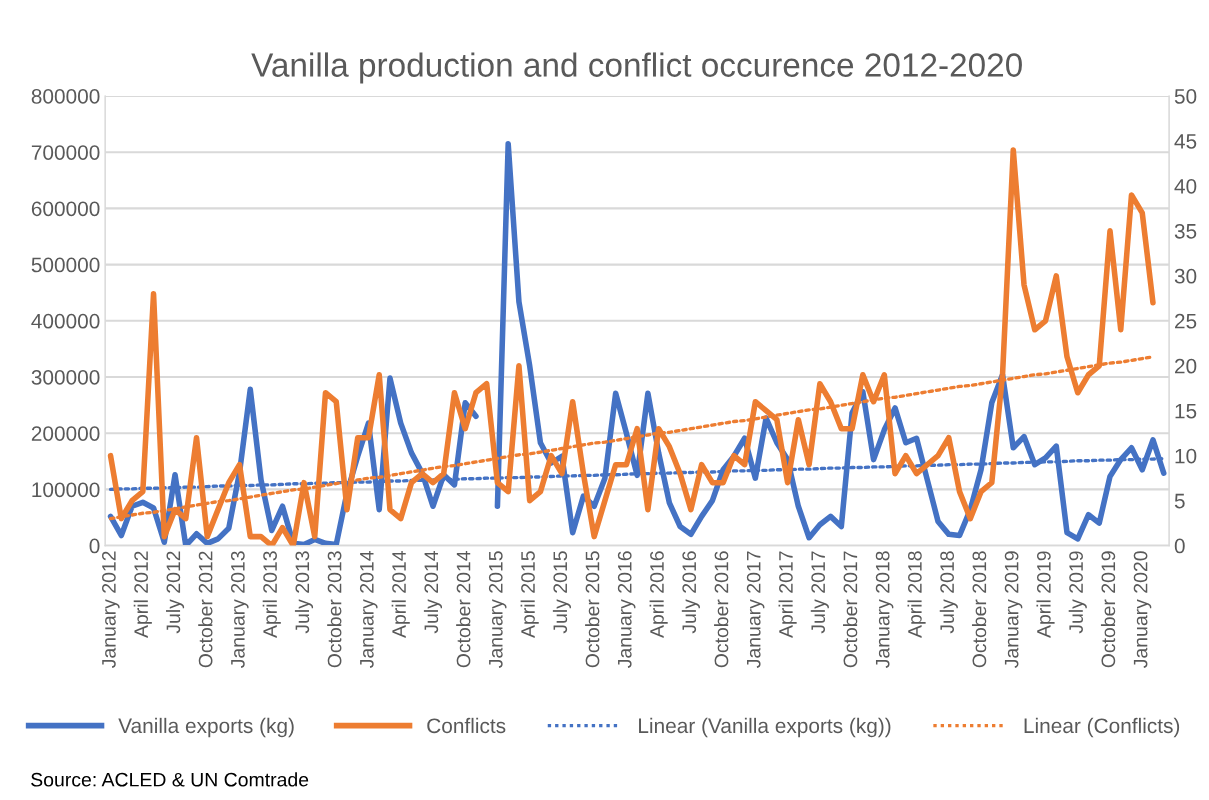 The image size is (1209, 800). I want to click on y2-tick-label: 15, so click(1186, 411).